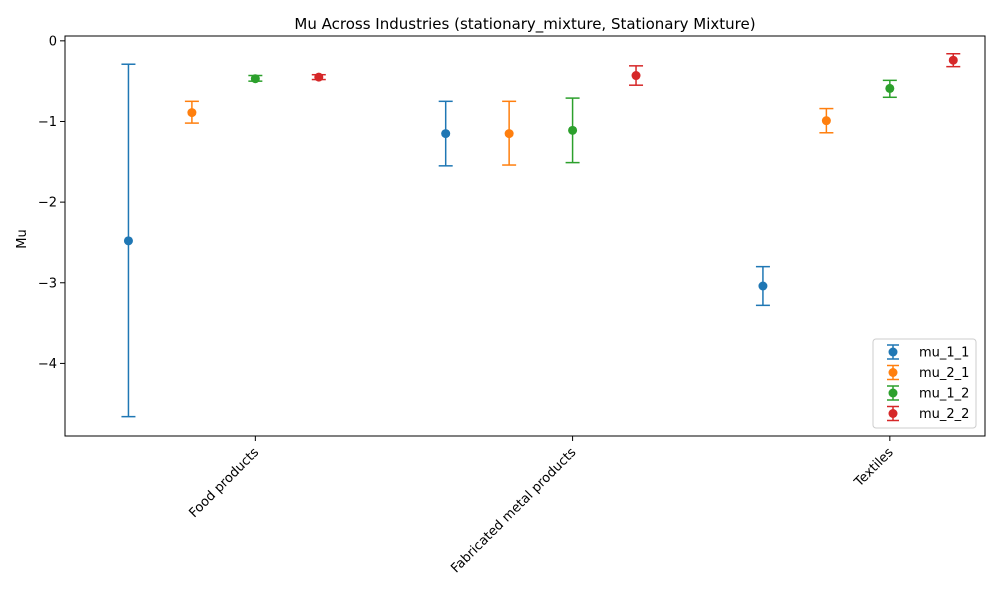  Describe the element at coordinates (924, 383) in the screenshot. I see `legend: mu_1_1 mu_2_1 mu_1_2 mu_2_2` at that location.